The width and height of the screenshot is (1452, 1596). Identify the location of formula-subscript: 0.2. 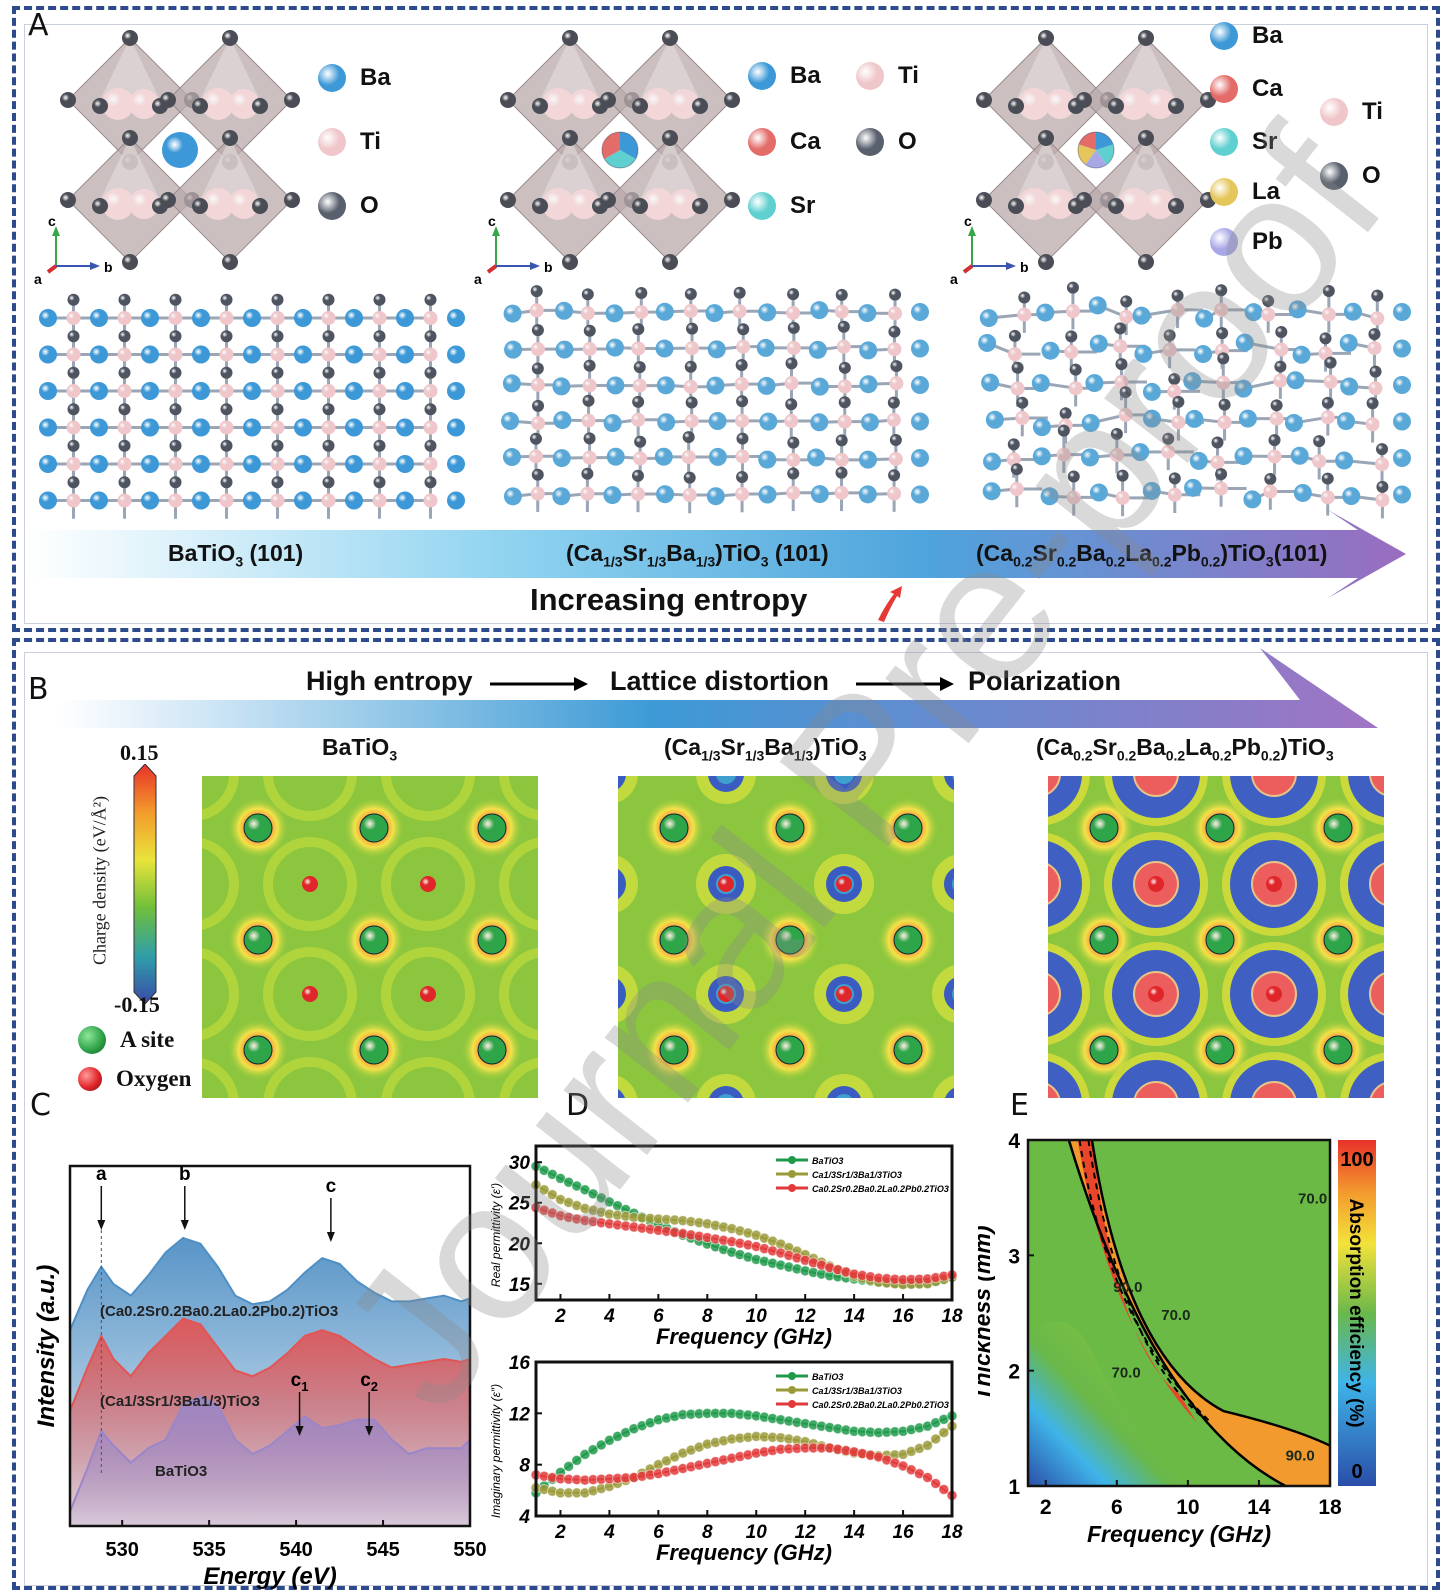
(1222, 755).